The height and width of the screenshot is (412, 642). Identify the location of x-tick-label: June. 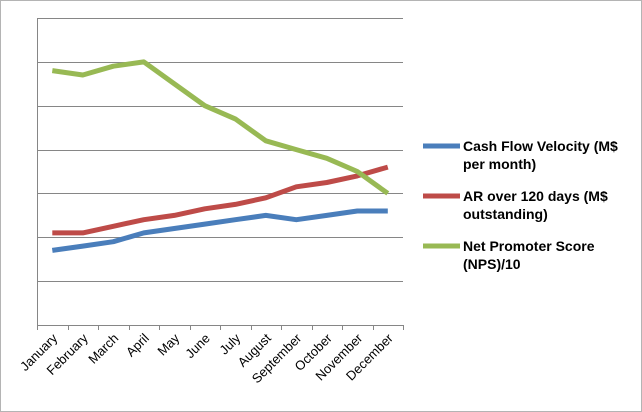
(197, 346).